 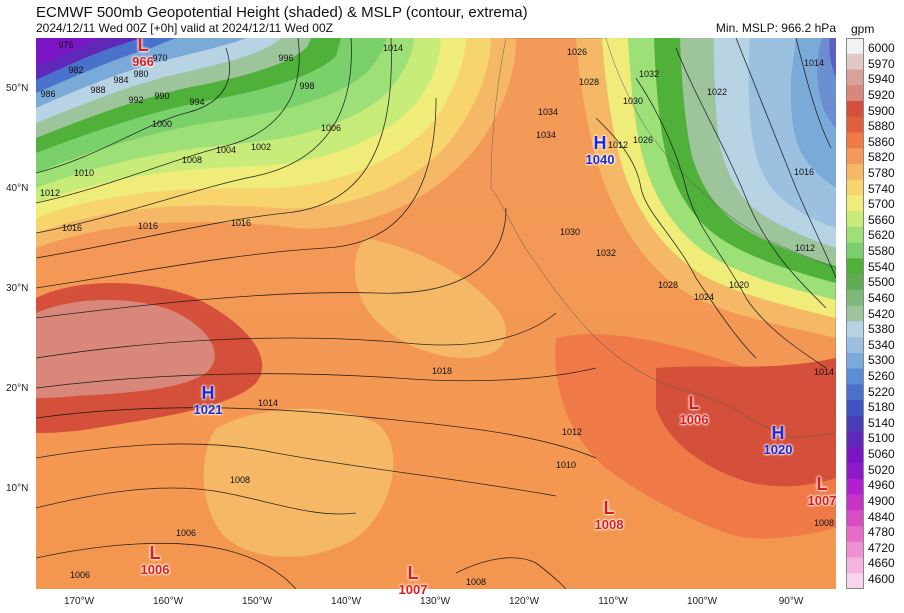 What do you see at coordinates (76, 70) in the screenshot?
I see `isobar-label: 982` at bounding box center [76, 70].